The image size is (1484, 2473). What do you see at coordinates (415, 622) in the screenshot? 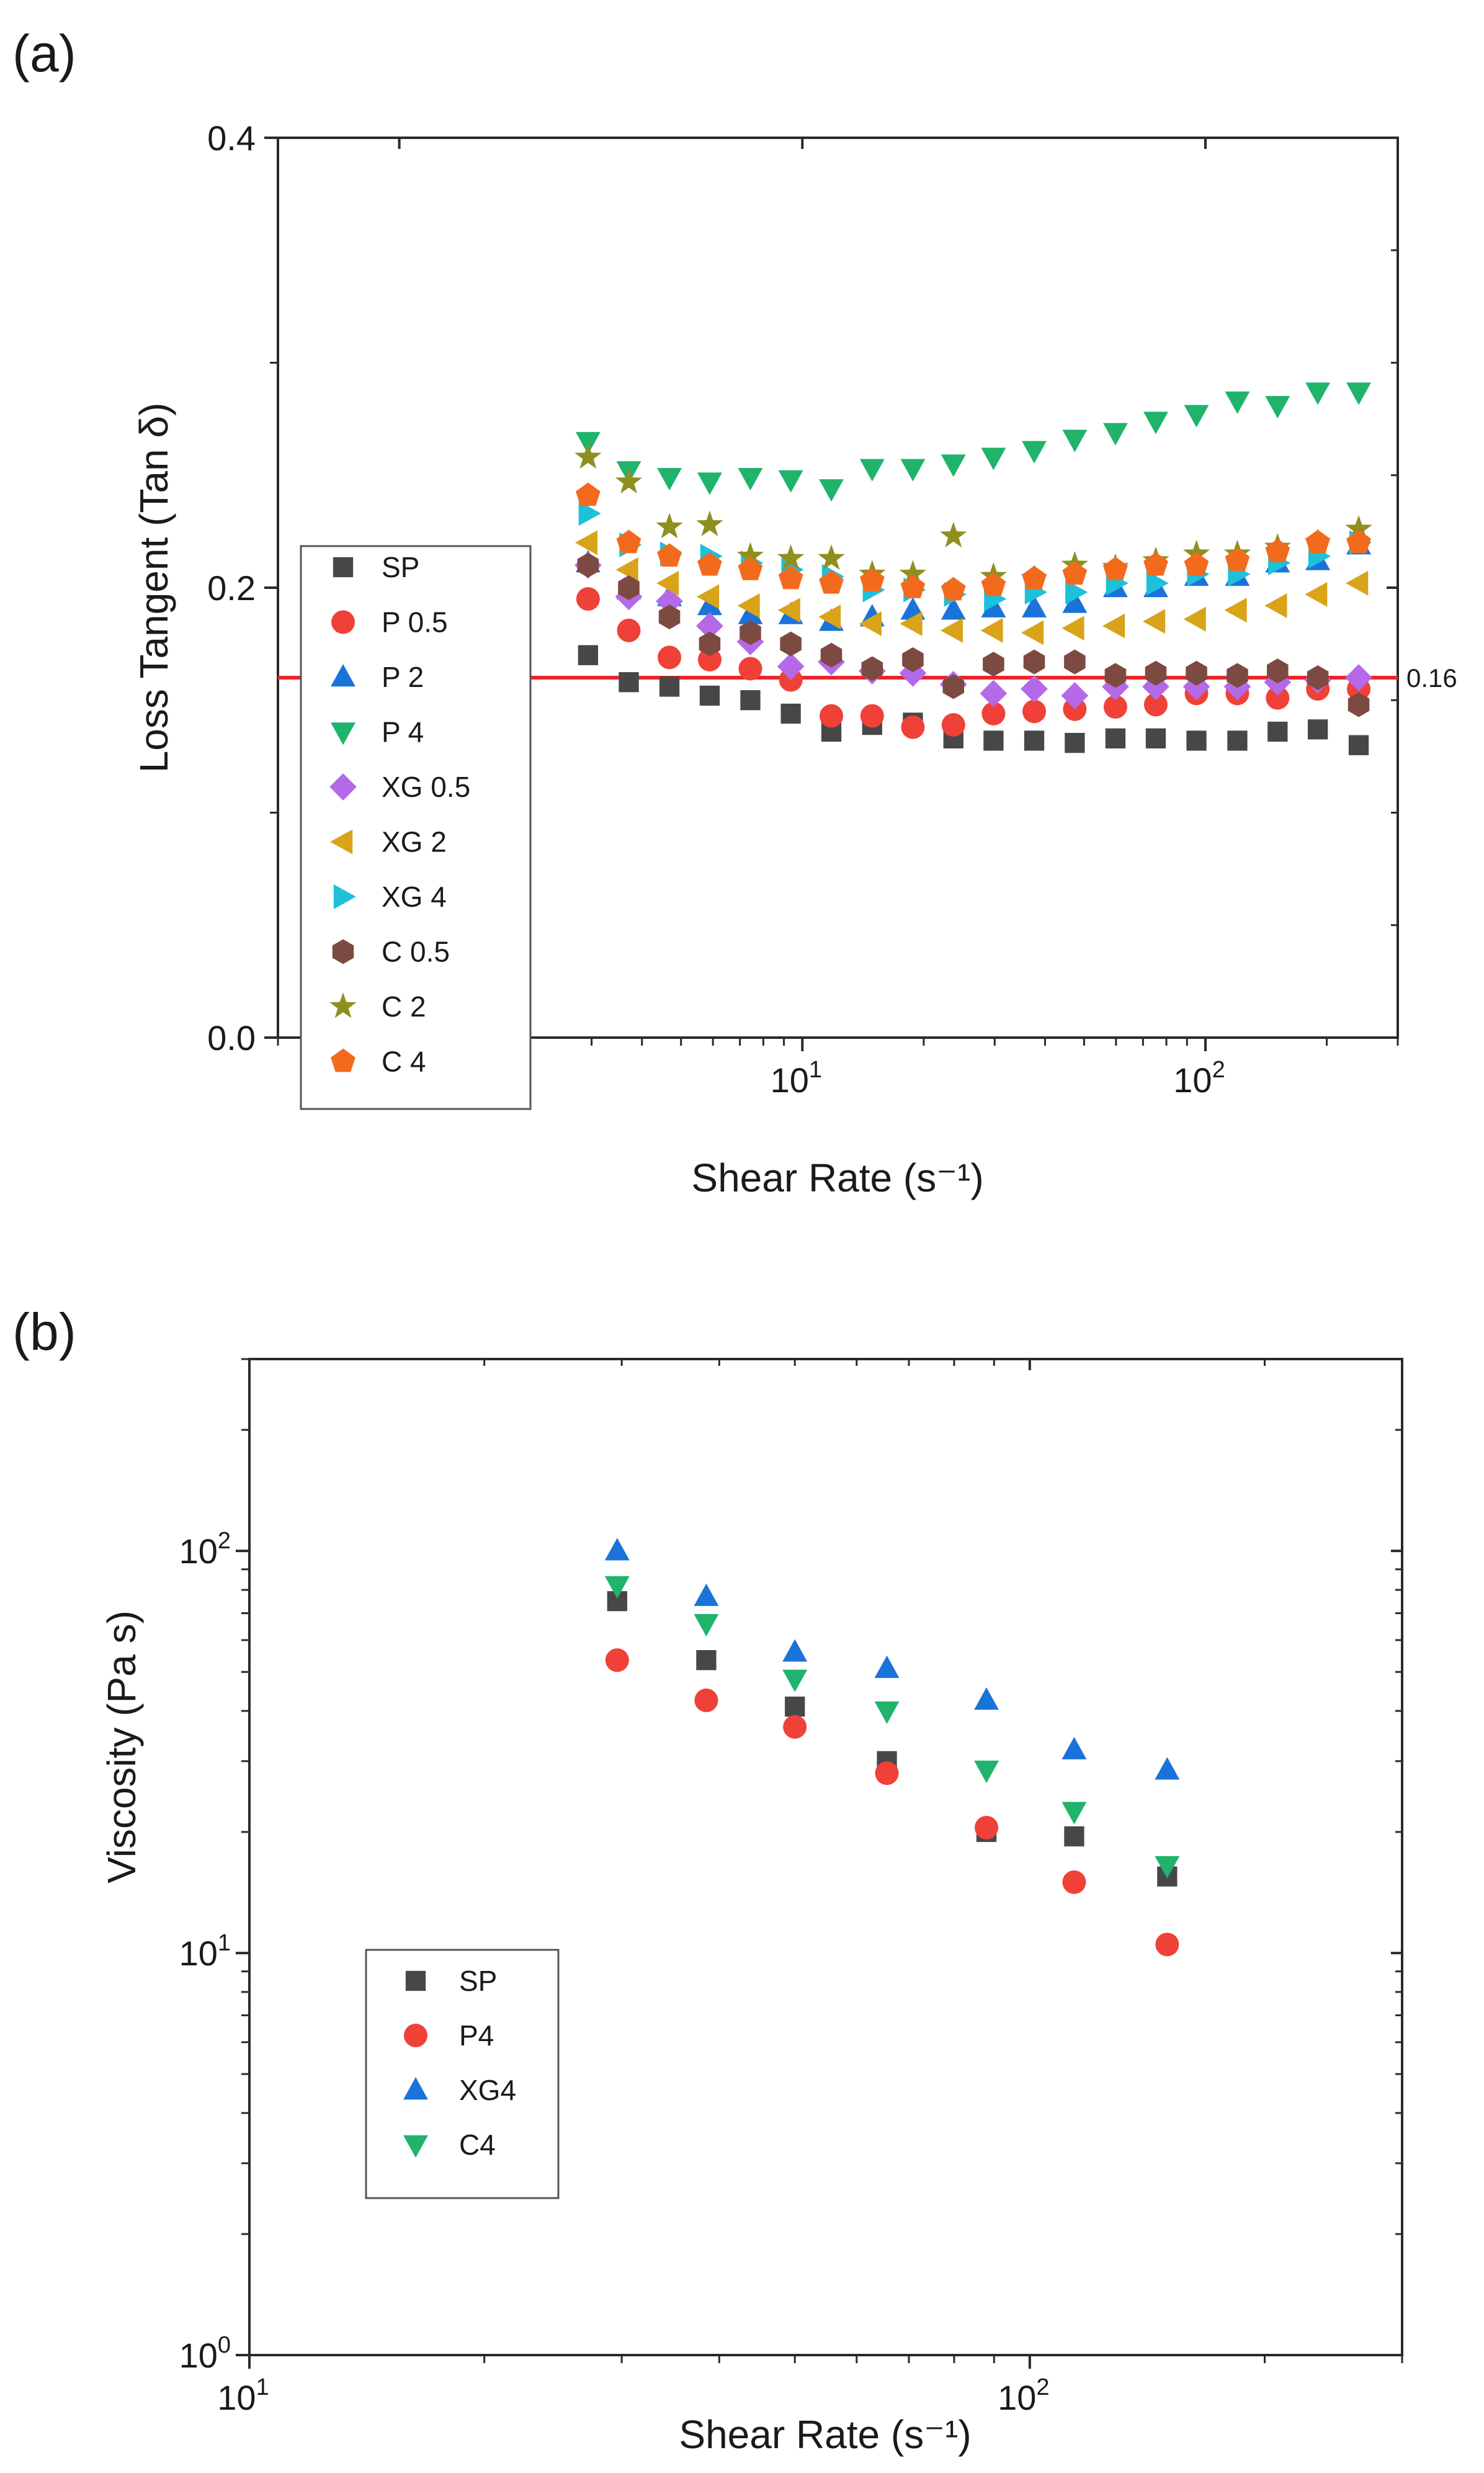
I see `legend-label: P 0.5` at bounding box center [415, 622].